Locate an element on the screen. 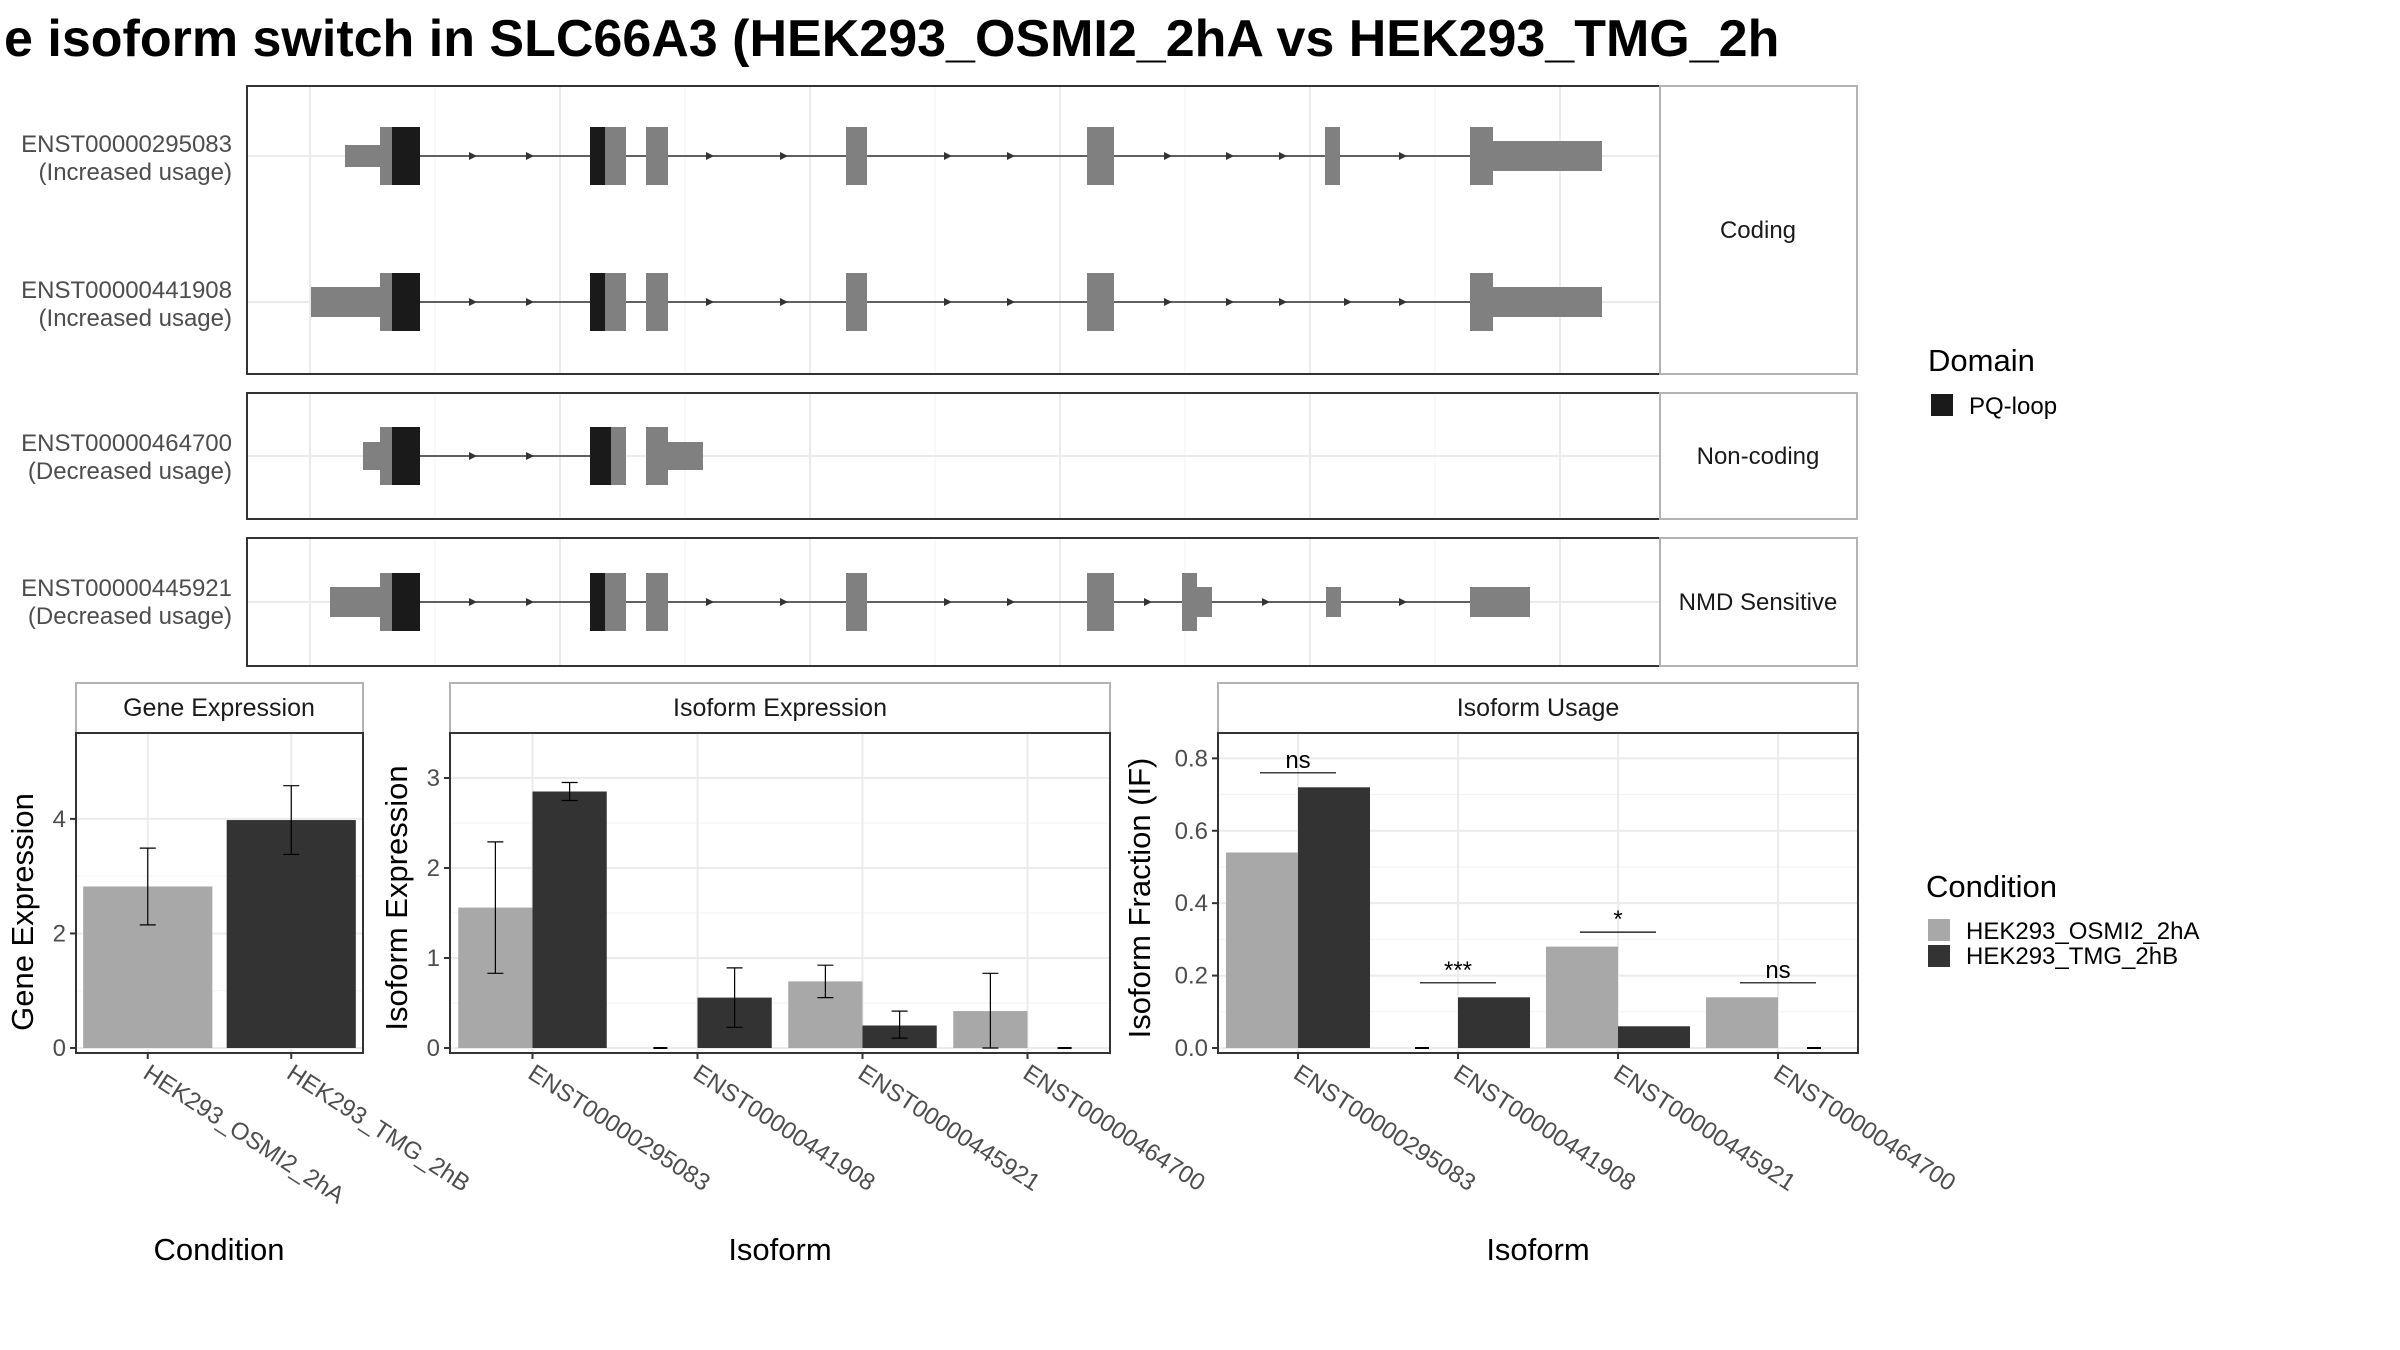 The image size is (2400, 1350). facet-label-nmd-sensitive: NMD Sensitive is located at coordinates (1758, 602).